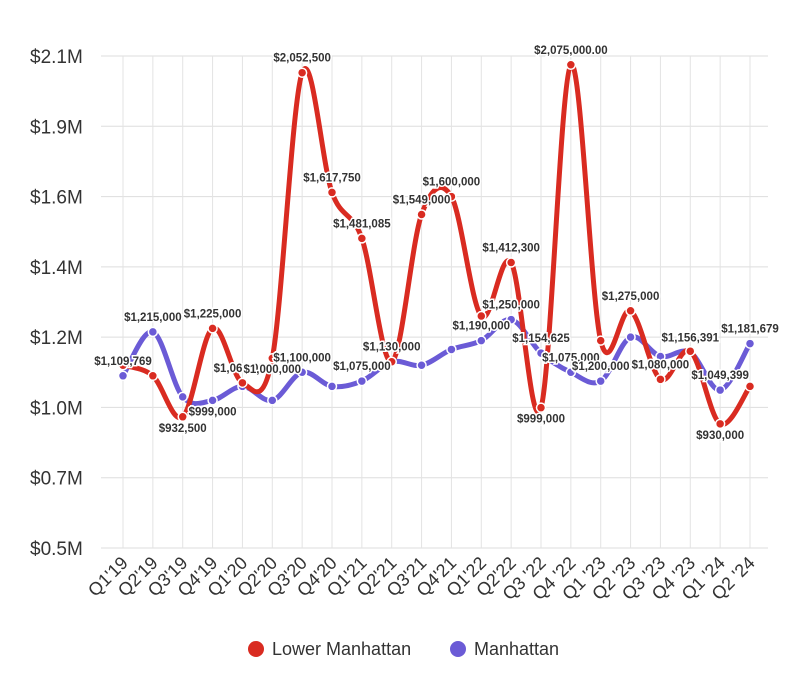 This screenshot has width=811, height=697. Describe the element at coordinates (56, 338) in the screenshot. I see `y-tick-label: $1.2M` at that location.